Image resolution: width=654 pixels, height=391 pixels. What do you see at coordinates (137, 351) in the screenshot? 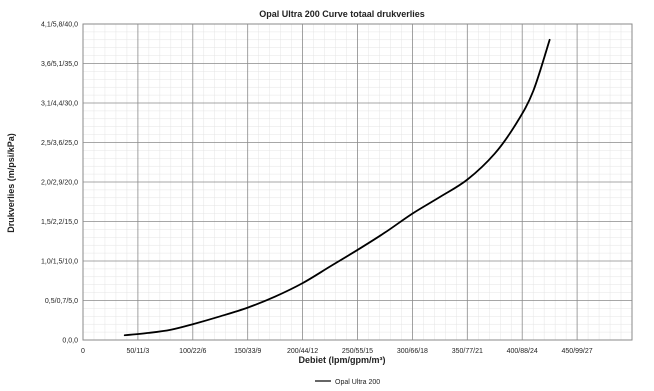
I see `x-tick-label: 50/11/3` at bounding box center [137, 351].